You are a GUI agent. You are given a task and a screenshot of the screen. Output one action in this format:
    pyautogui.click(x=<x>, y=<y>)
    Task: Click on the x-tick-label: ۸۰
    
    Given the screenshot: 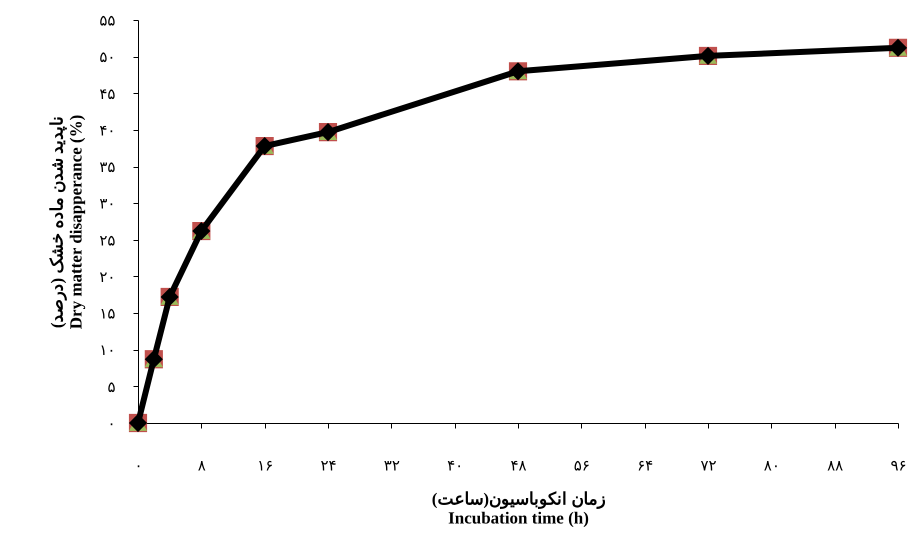 What is the action you would take?
    pyautogui.click(x=772, y=465)
    